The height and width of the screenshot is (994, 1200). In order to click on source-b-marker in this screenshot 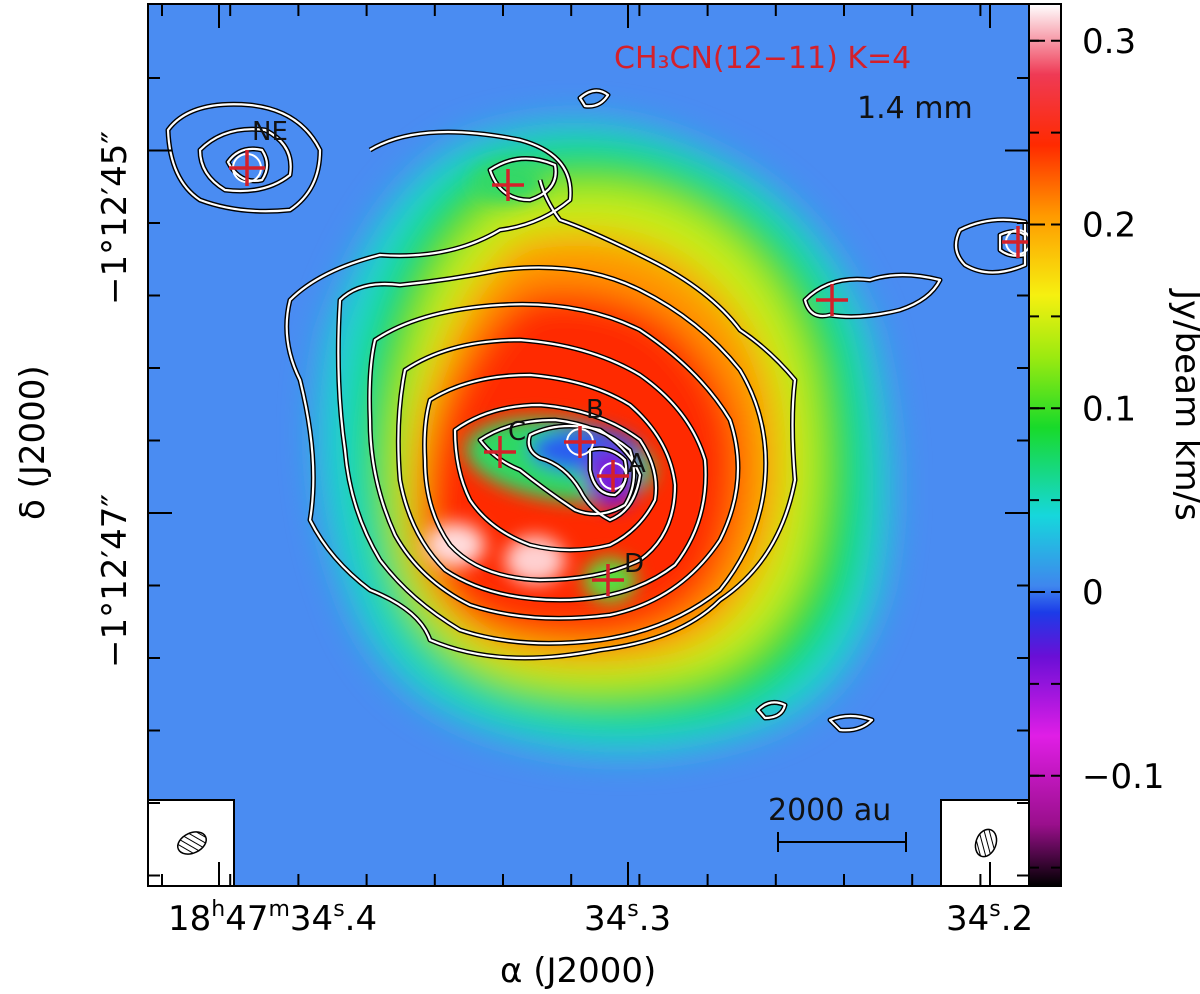, I will do `click(580, 442)`.